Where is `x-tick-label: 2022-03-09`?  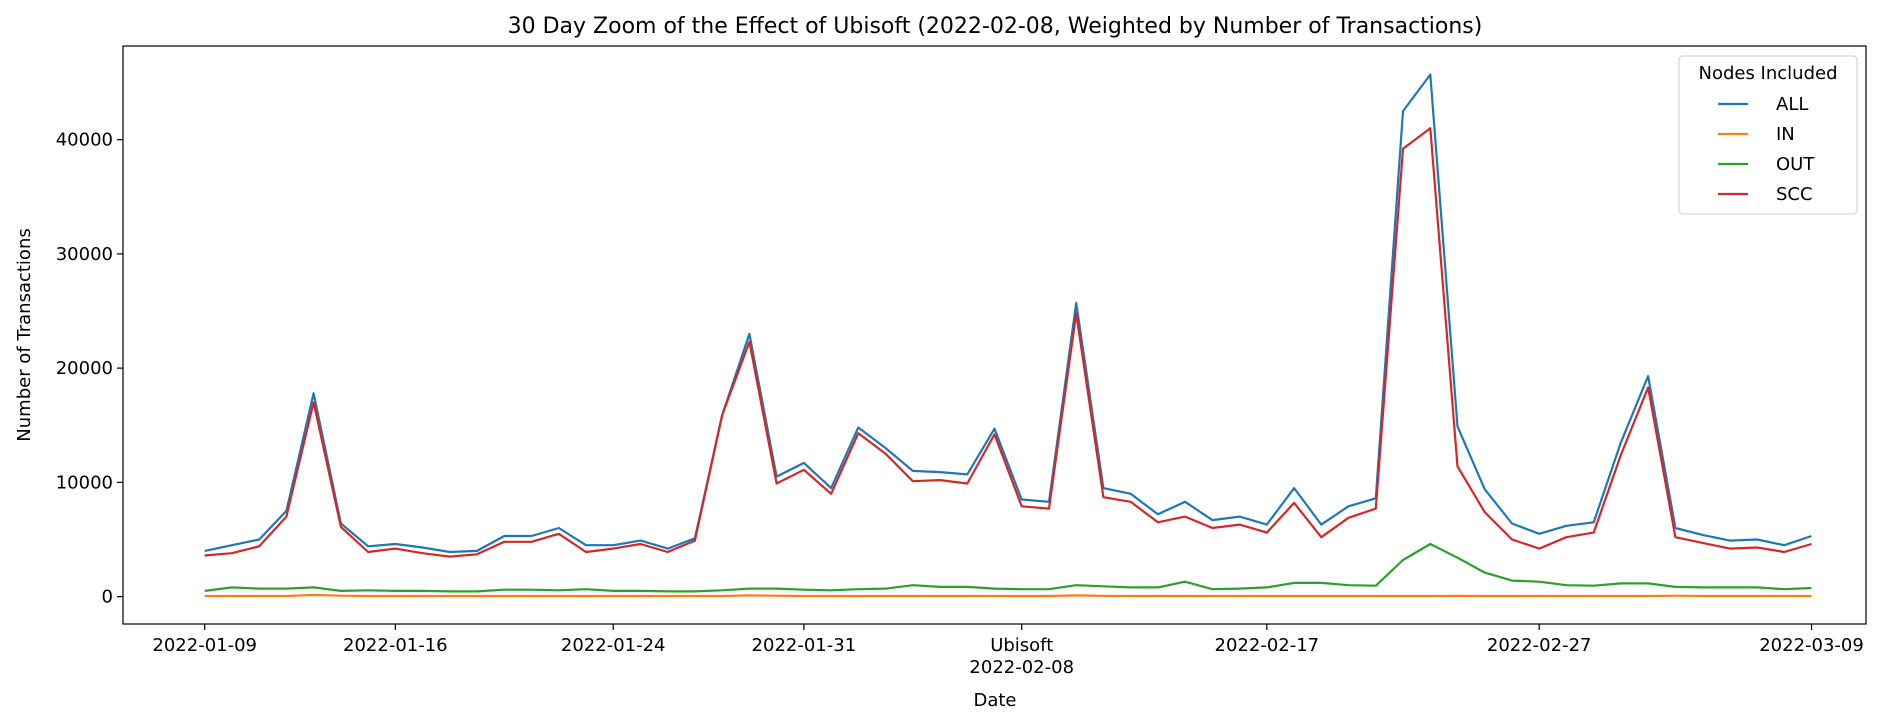
x-tick-label: 2022-03-09 is located at coordinates (1811, 645).